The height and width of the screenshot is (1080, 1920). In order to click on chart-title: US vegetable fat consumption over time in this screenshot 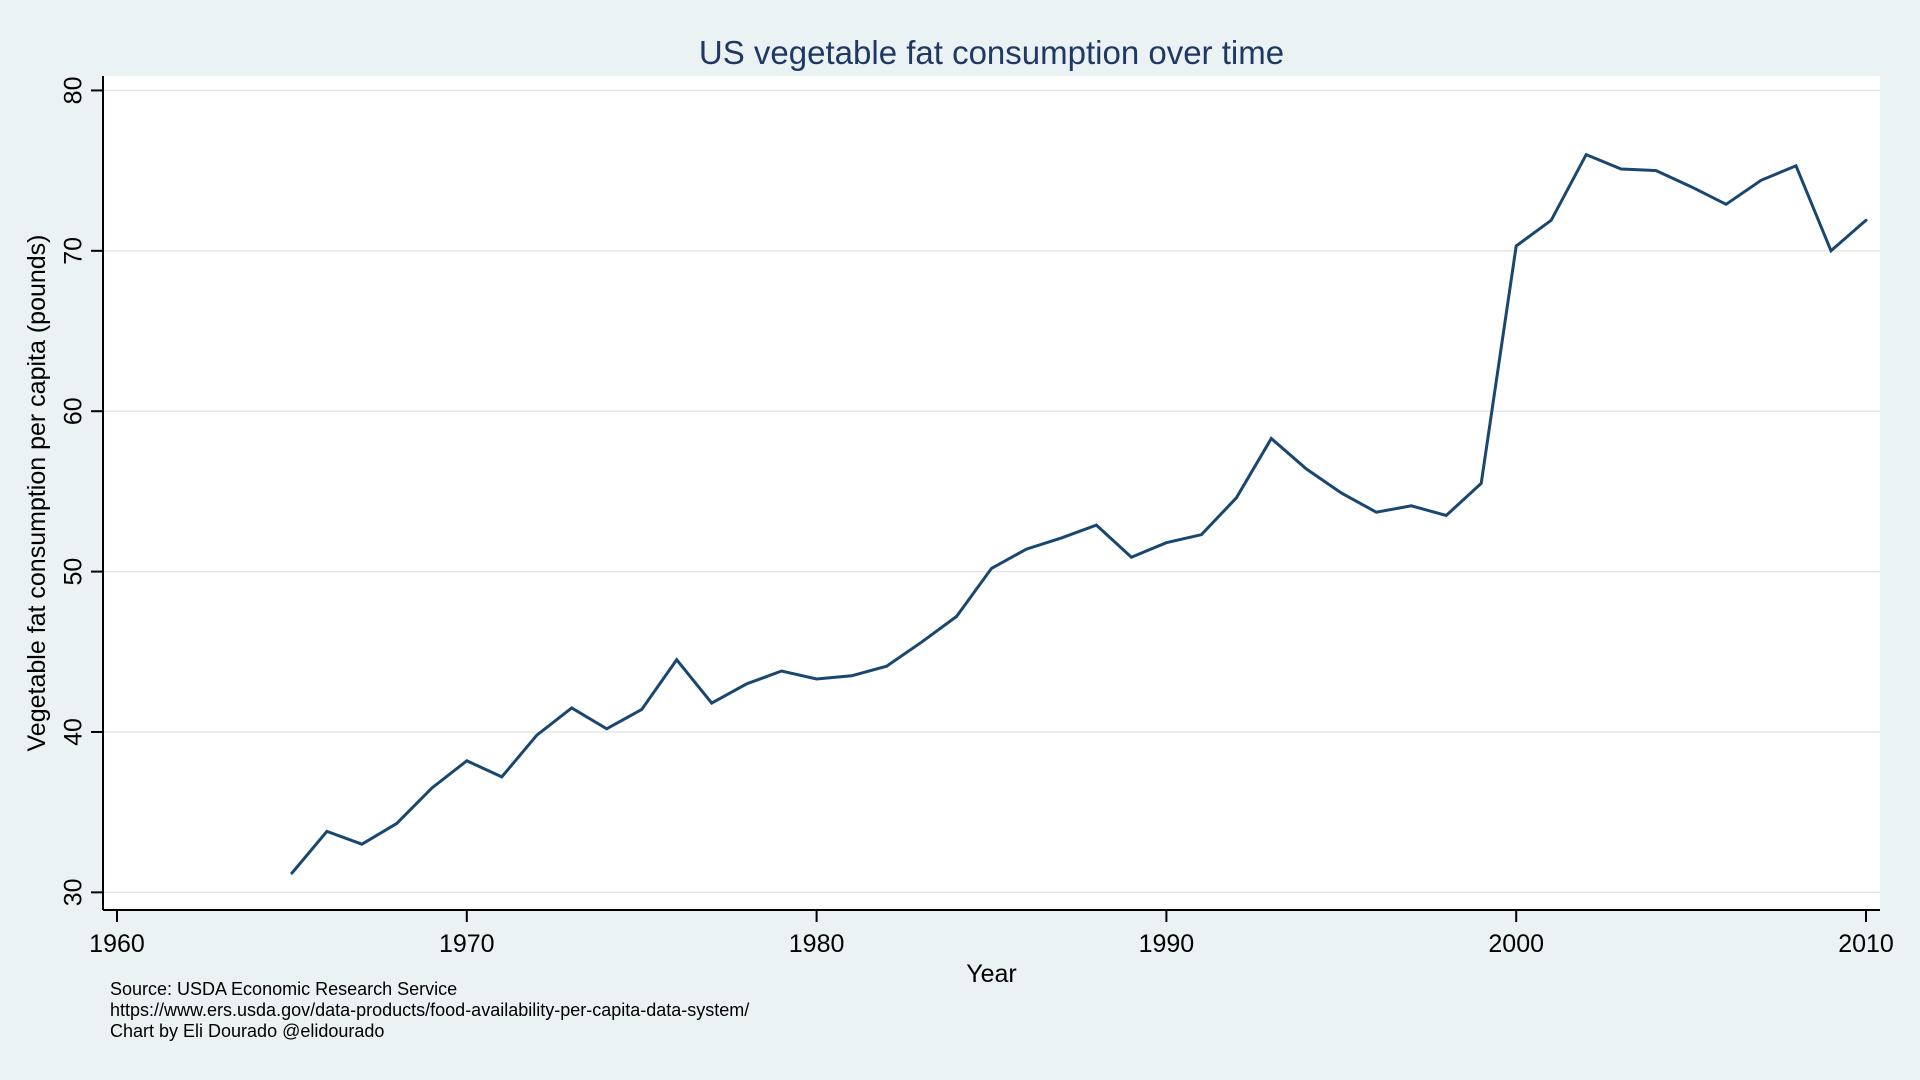, I will do `click(991, 52)`.